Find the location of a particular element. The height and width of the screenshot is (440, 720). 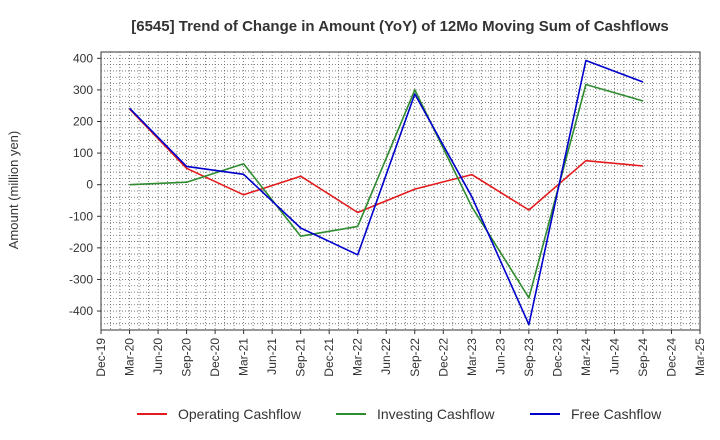

y-tick-label: -400 is located at coordinates (81, 311).